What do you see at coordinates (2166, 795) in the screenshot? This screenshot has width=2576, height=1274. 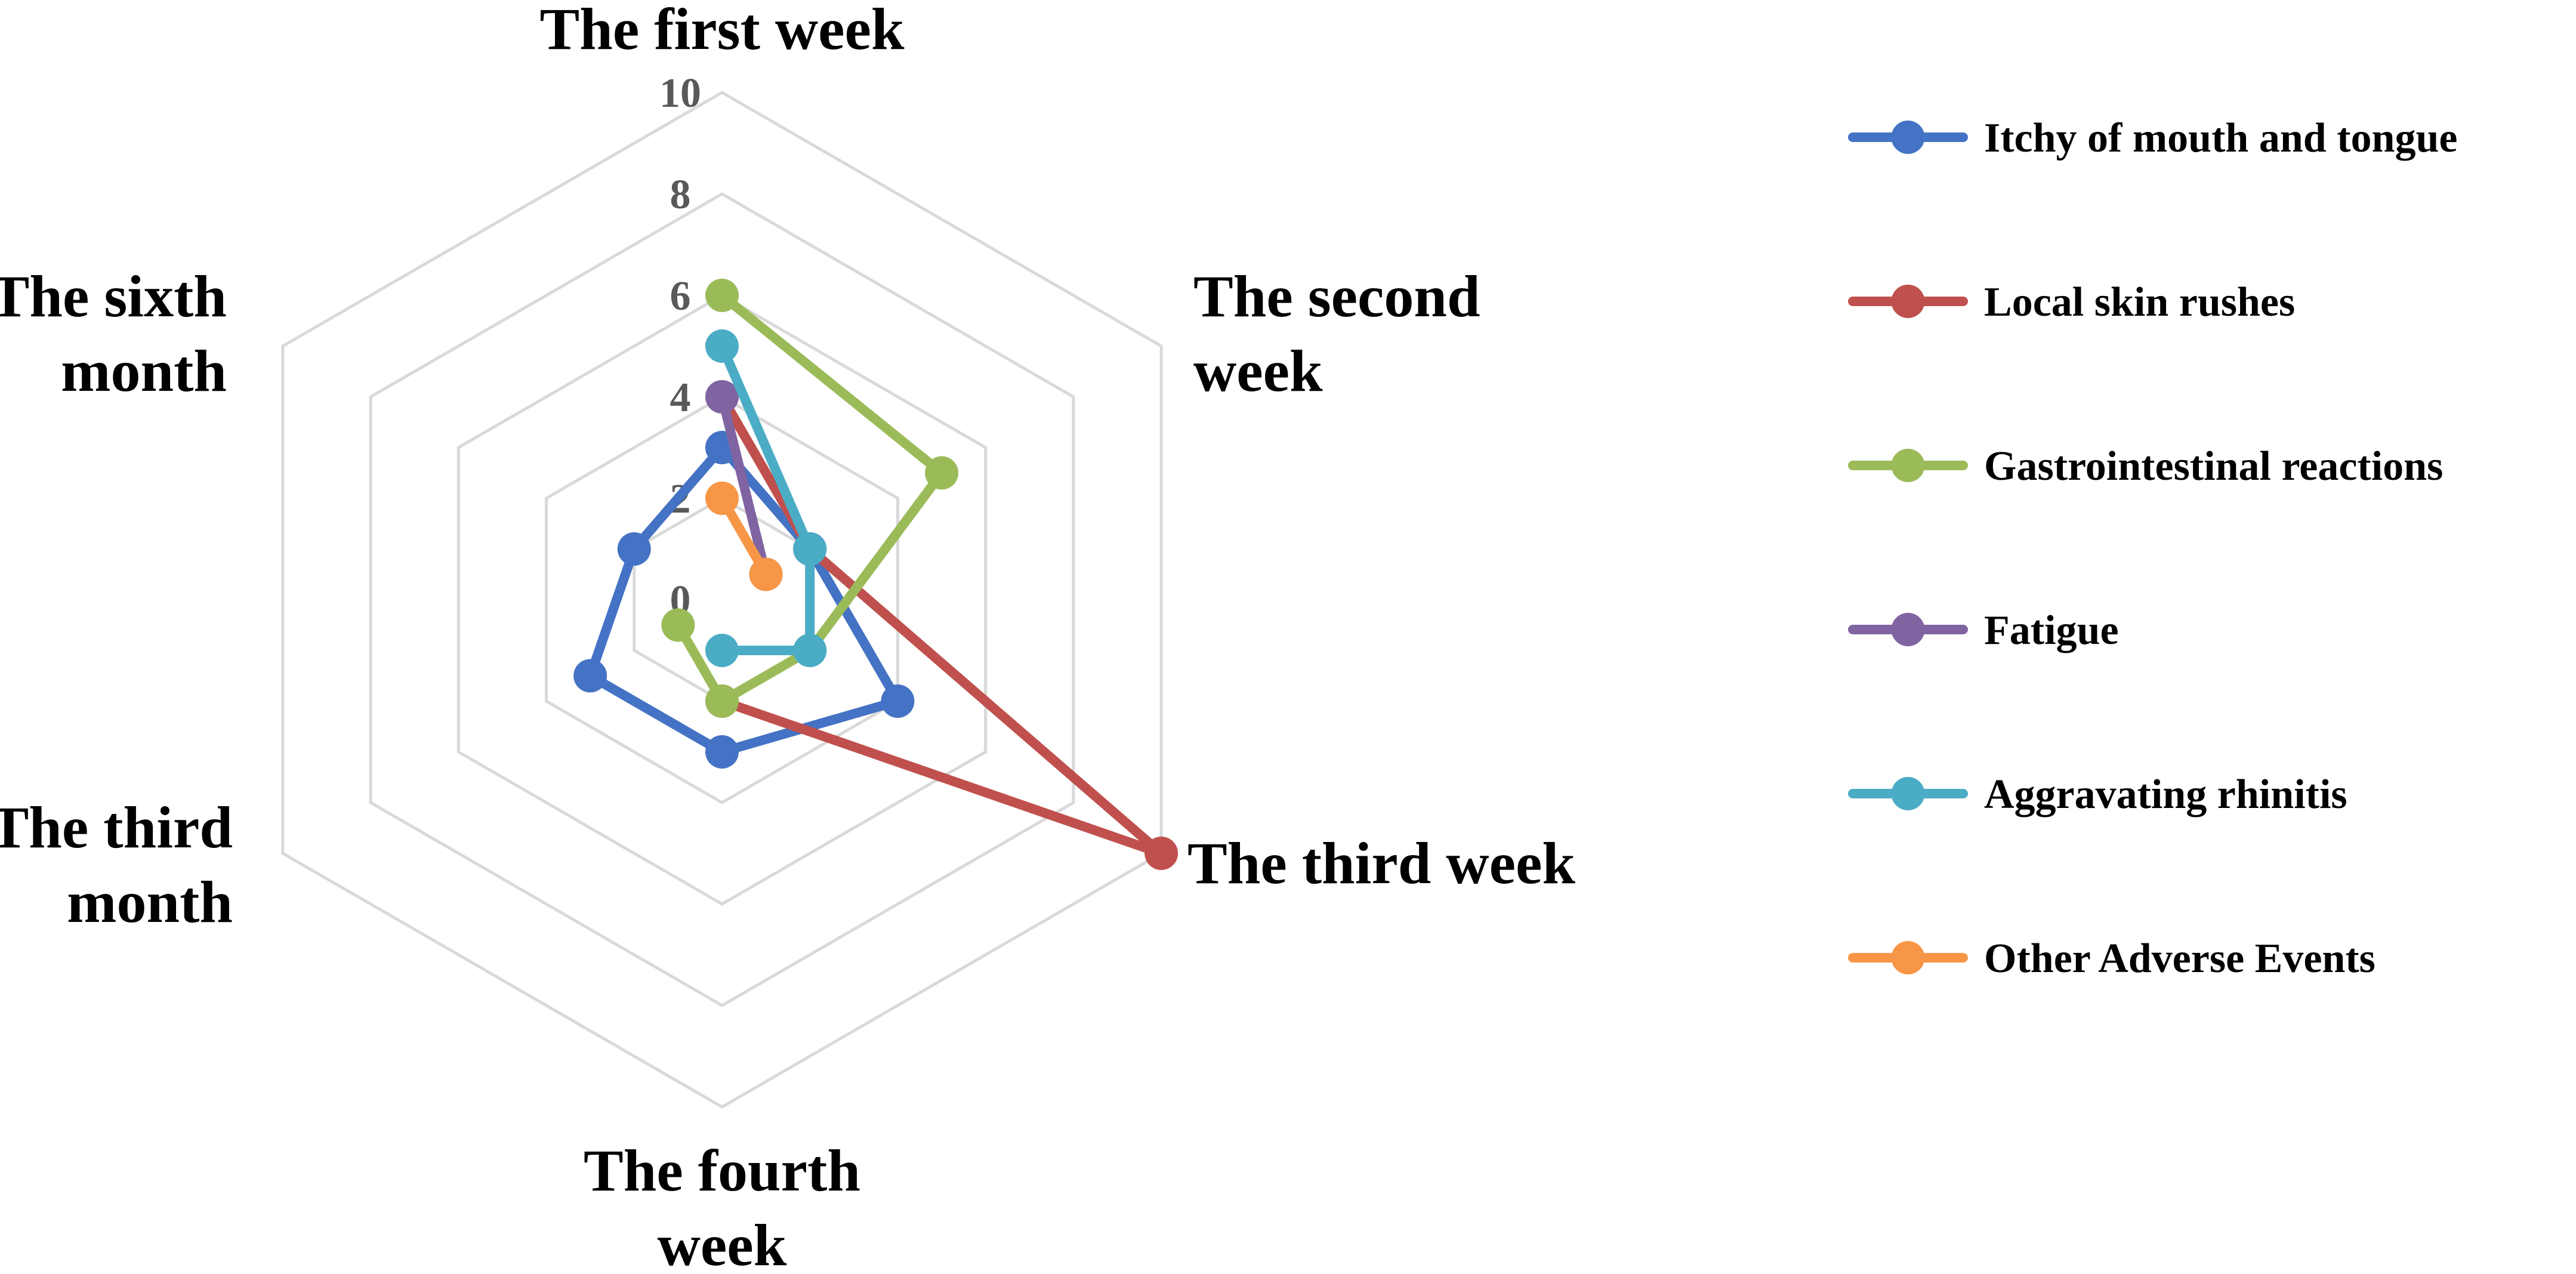 I see `legend-label: Aggravating rhinitis` at bounding box center [2166, 795].